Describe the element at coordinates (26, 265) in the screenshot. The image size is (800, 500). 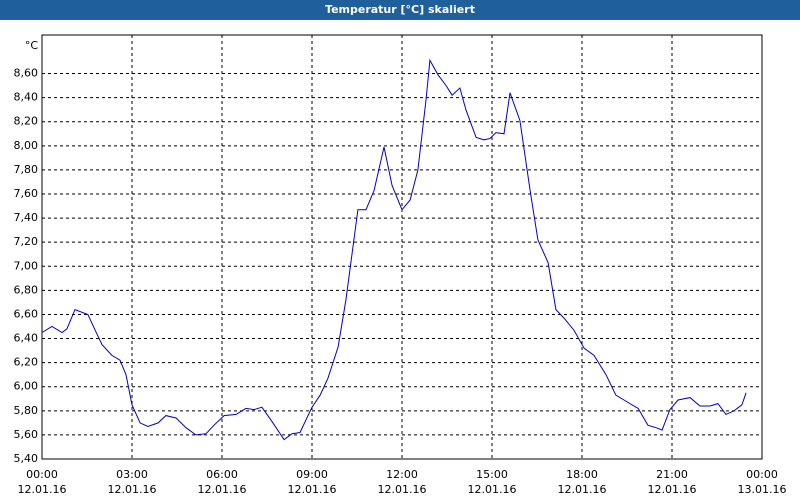
I see `y-tick-label: 7,00` at that location.